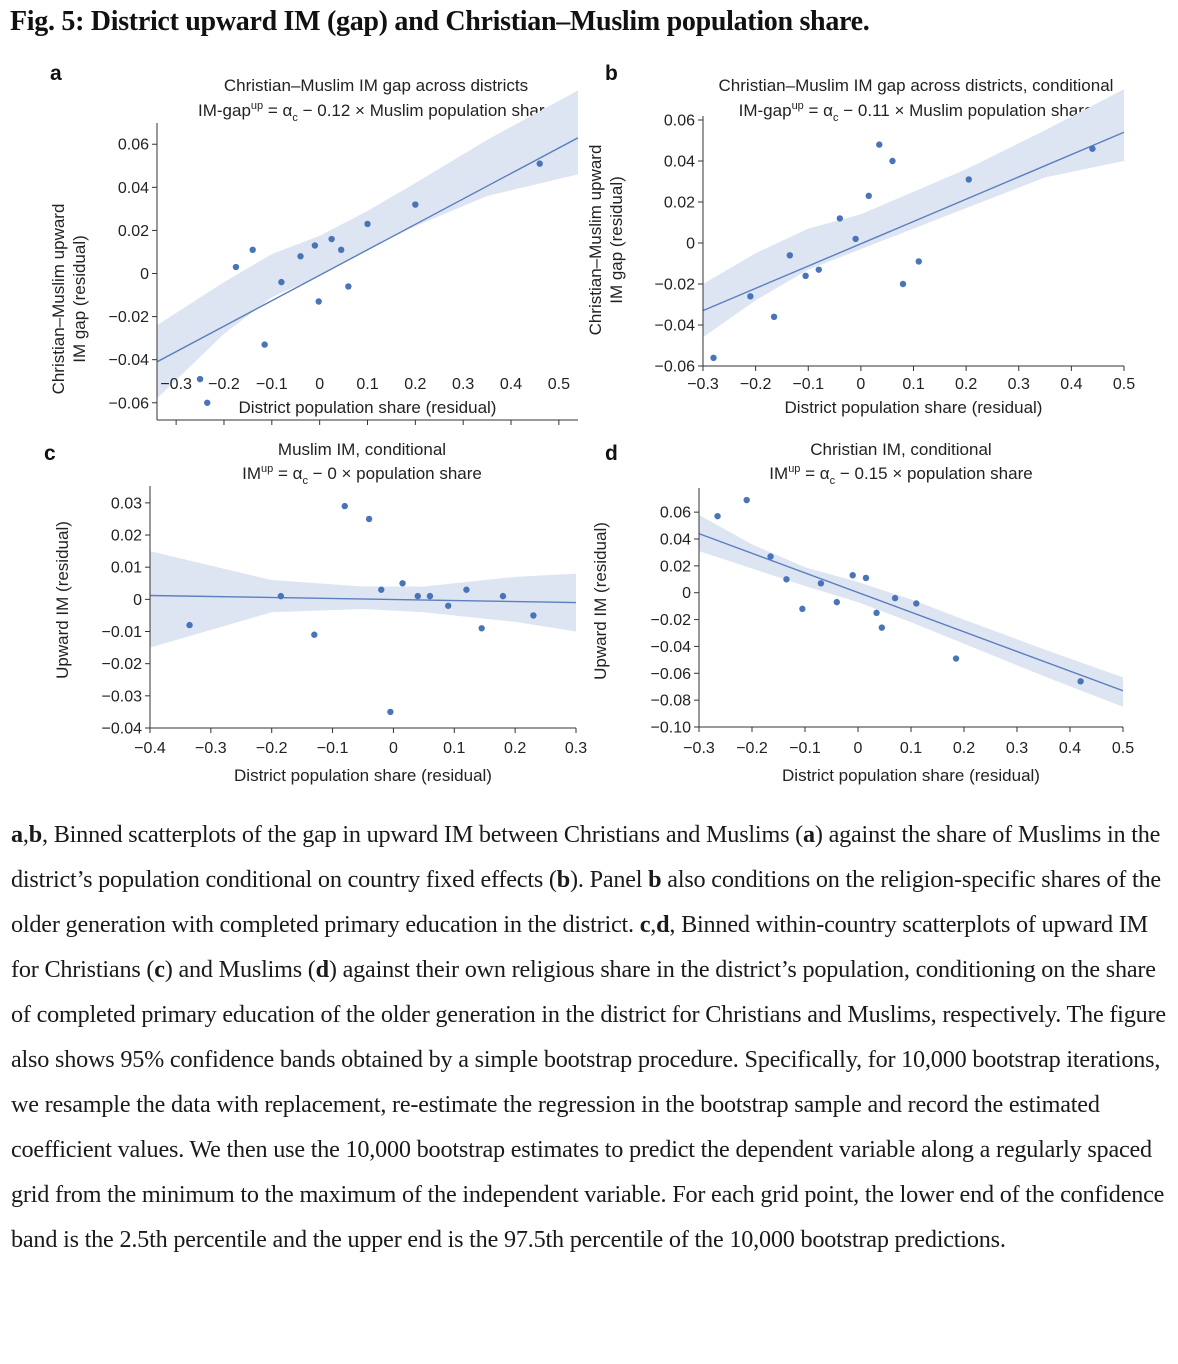  What do you see at coordinates (595, 240) in the screenshot?
I see `y-axis-label: Christian–Muslim upward` at bounding box center [595, 240].